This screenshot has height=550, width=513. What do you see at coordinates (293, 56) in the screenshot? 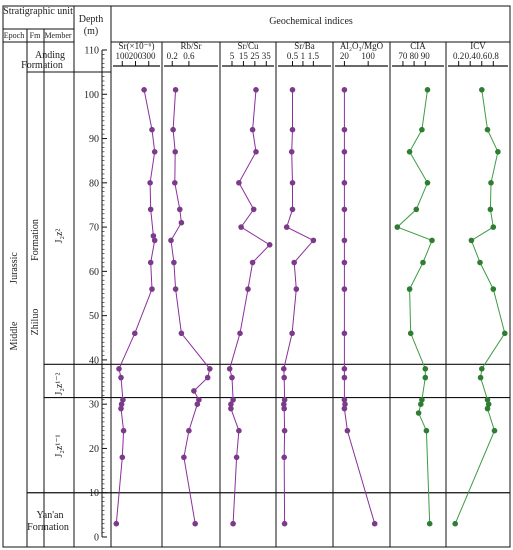
I see `panel-scale-label: 0.5` at bounding box center [293, 56].